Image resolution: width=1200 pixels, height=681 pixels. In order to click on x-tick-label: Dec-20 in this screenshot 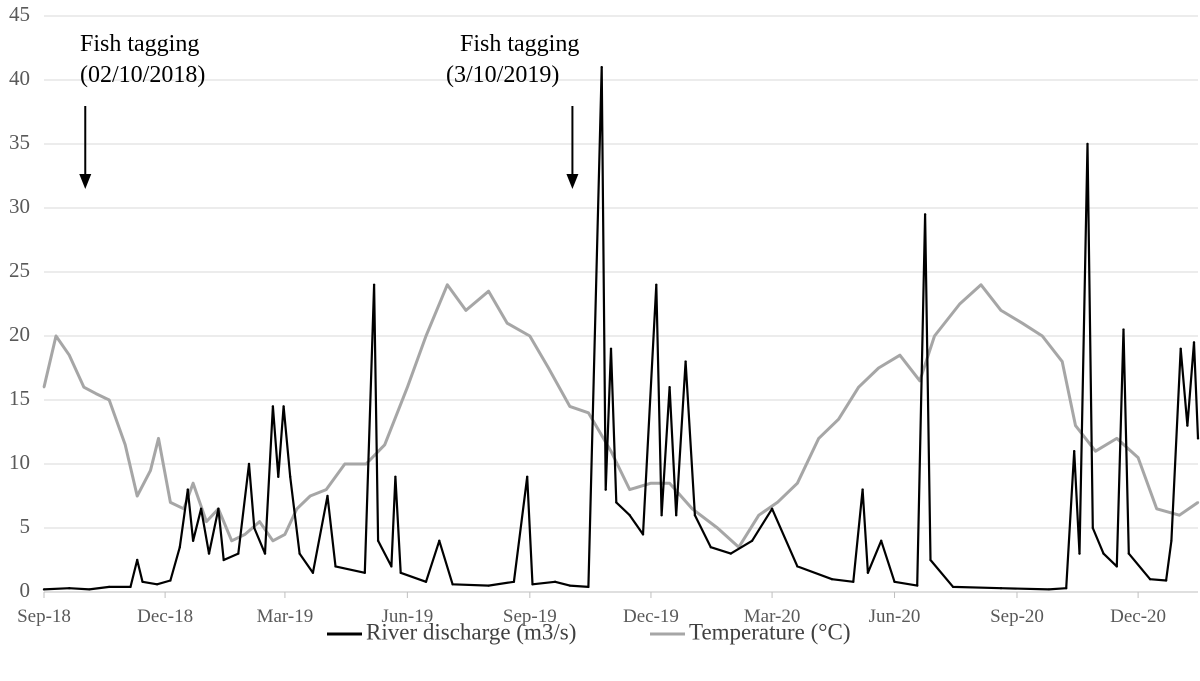, I will do `click(1138, 616)`.